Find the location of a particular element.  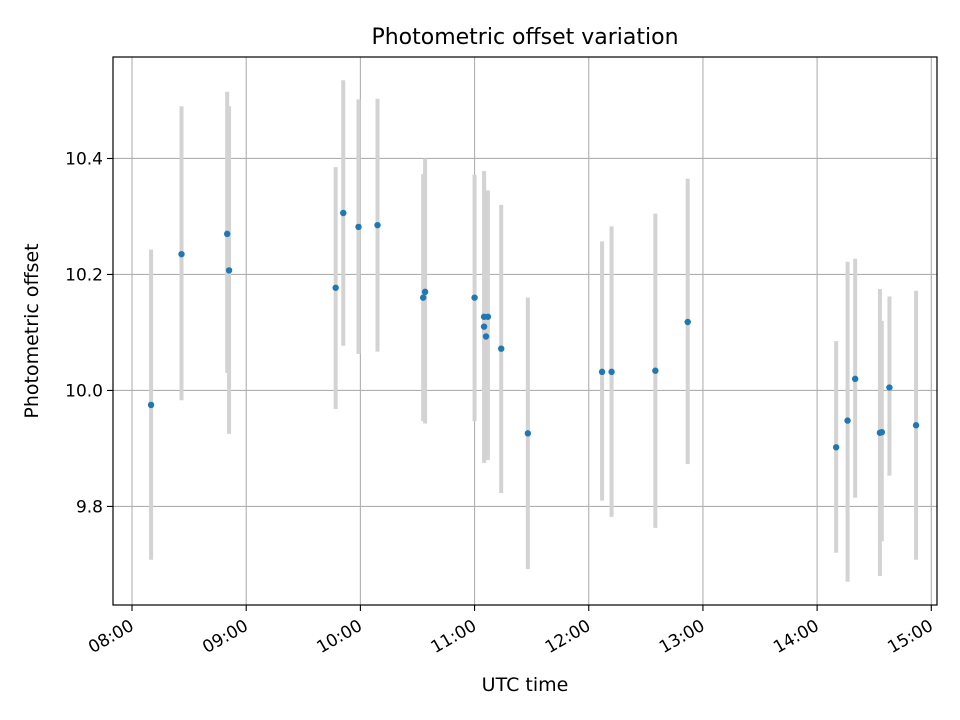

x-axis-label: UTC time is located at coordinates (525, 685).